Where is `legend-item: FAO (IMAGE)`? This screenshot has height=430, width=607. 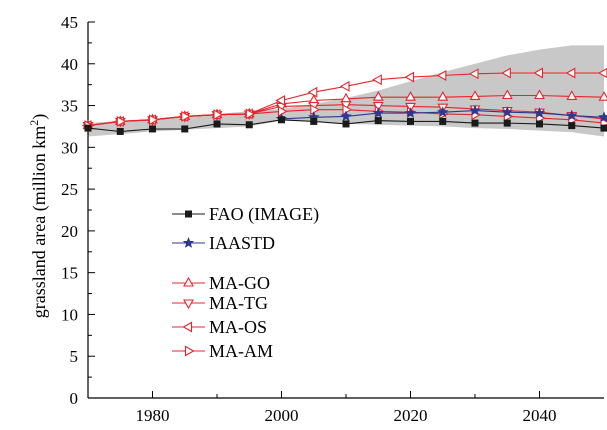 legend-item: FAO (IMAGE) is located at coordinates (245, 214).